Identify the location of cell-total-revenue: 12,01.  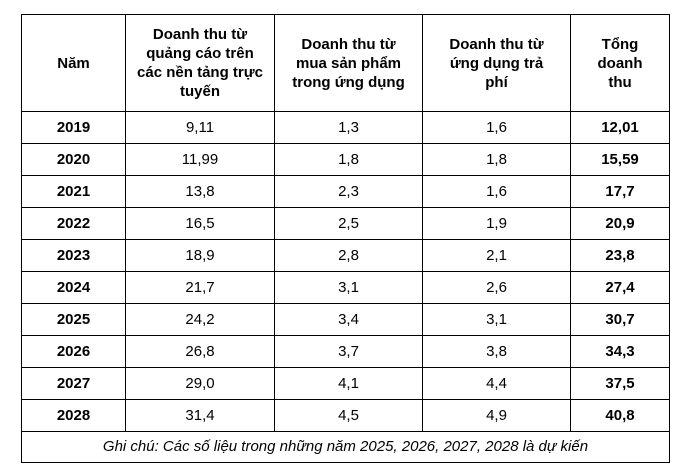
(620, 127).